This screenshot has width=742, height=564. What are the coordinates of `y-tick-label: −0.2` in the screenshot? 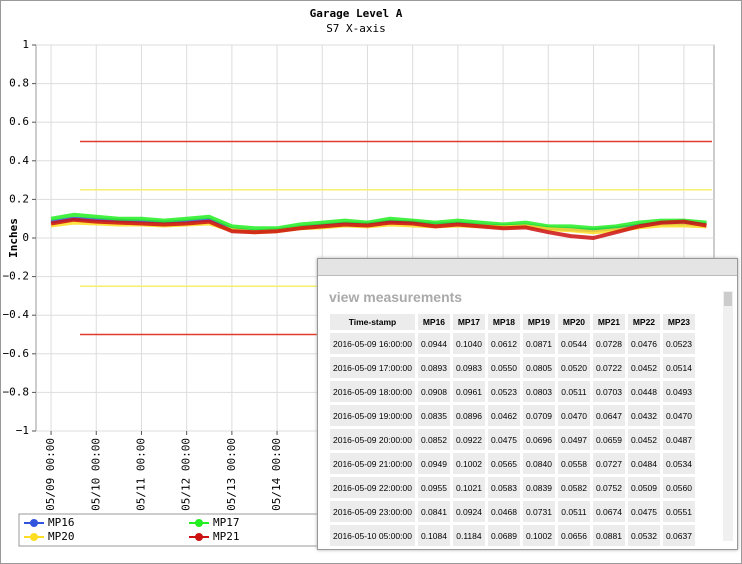 It's located at (16, 276).